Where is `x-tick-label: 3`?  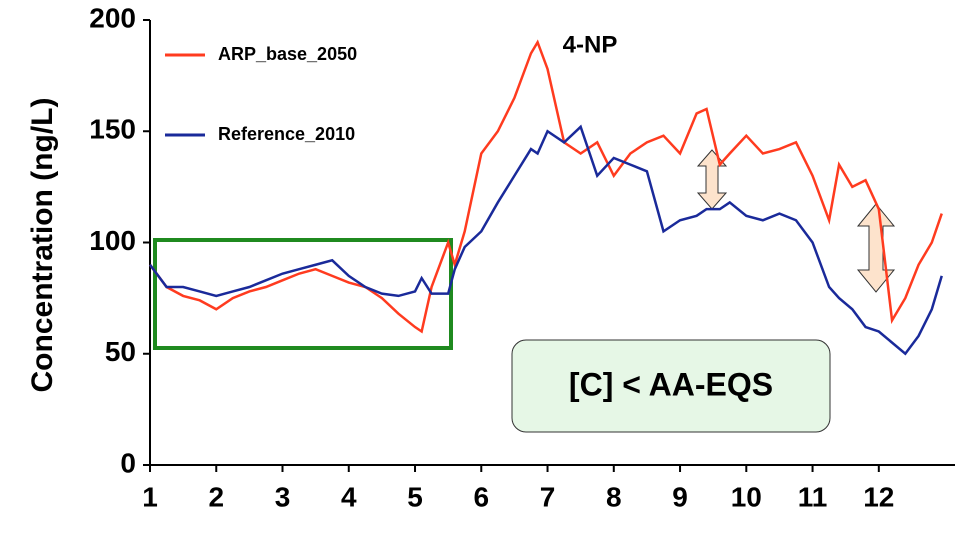 x-tick-label: 3 is located at coordinates (283, 496).